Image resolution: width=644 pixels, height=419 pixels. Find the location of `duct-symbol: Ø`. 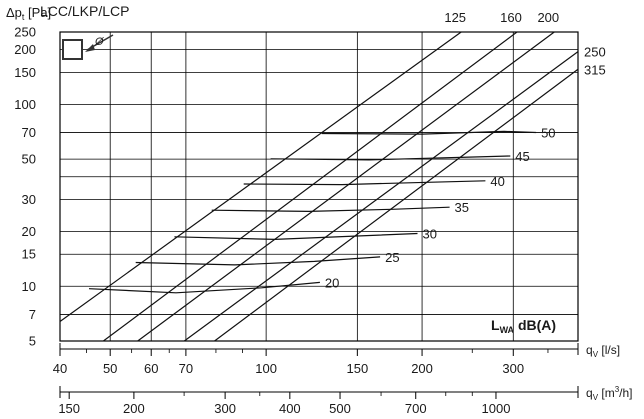

duct-symbol: Ø is located at coordinates (88, 47).